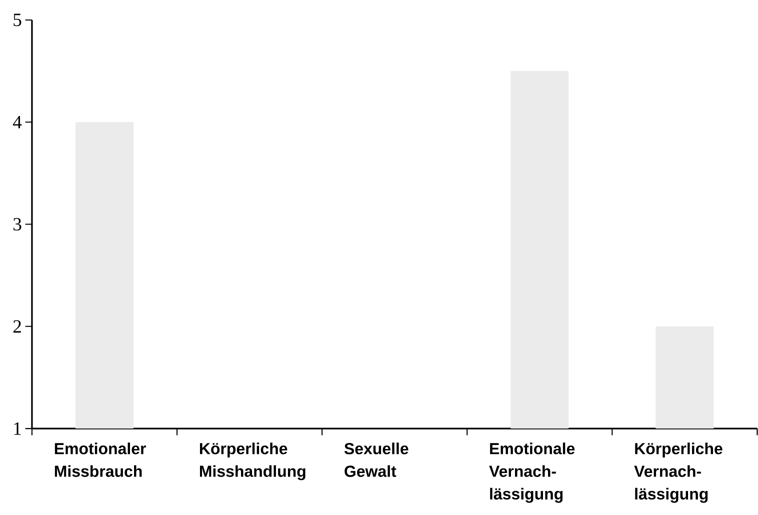  Describe the element at coordinates (376, 459) in the screenshot. I see `x-tick-label: Sexuelle Gewalt` at that location.